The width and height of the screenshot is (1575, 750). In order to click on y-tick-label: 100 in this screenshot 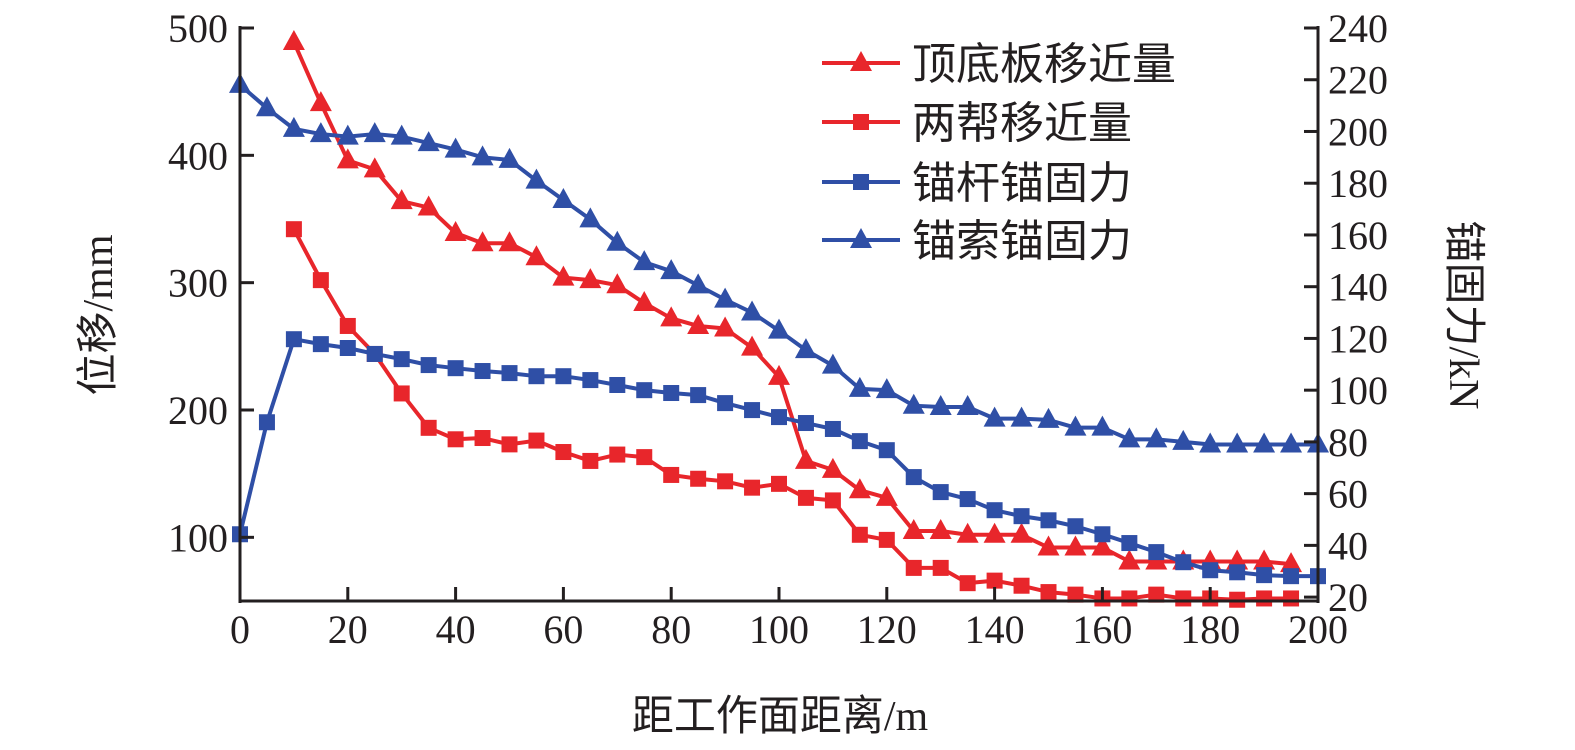, I will do `click(198, 537)`.